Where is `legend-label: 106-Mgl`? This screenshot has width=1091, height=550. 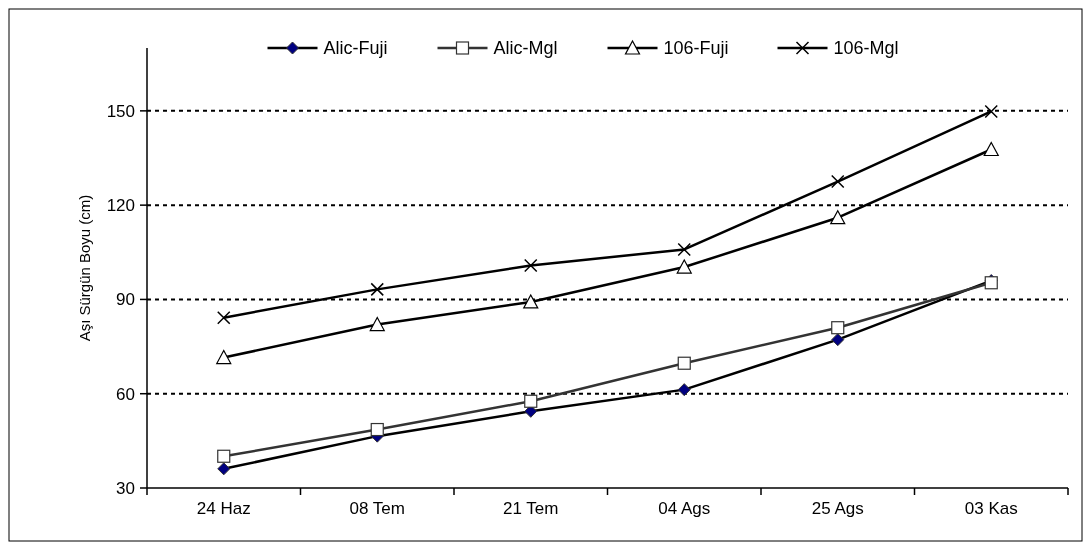 legend-label: 106-Mgl is located at coordinates (866, 48).